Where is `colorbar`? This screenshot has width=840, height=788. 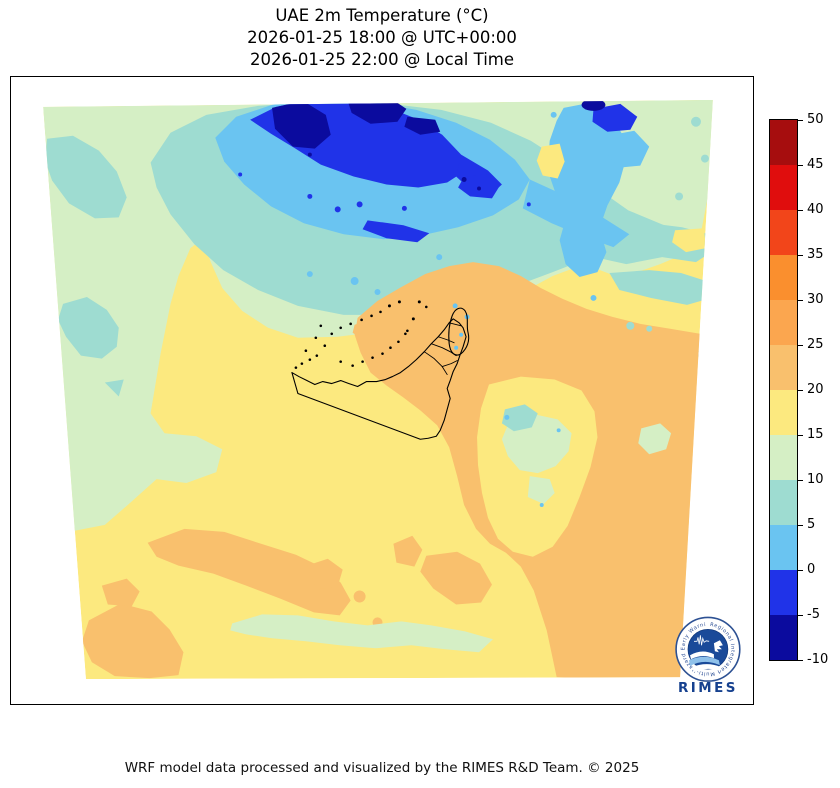 colorbar is located at coordinates (783, 390).